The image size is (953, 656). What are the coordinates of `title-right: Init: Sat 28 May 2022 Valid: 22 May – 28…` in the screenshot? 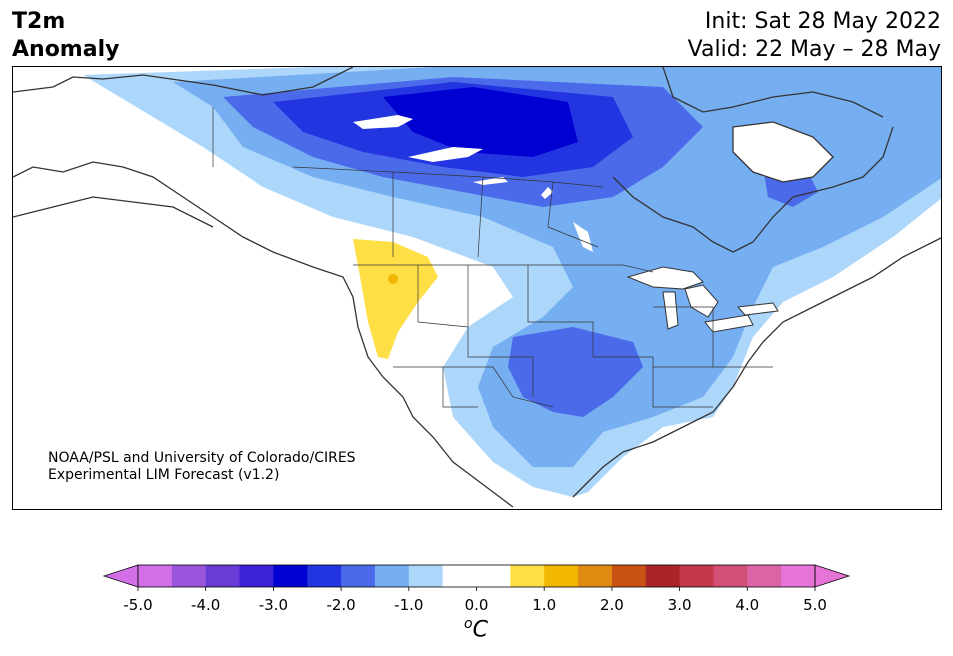 It's located at (814, 36).